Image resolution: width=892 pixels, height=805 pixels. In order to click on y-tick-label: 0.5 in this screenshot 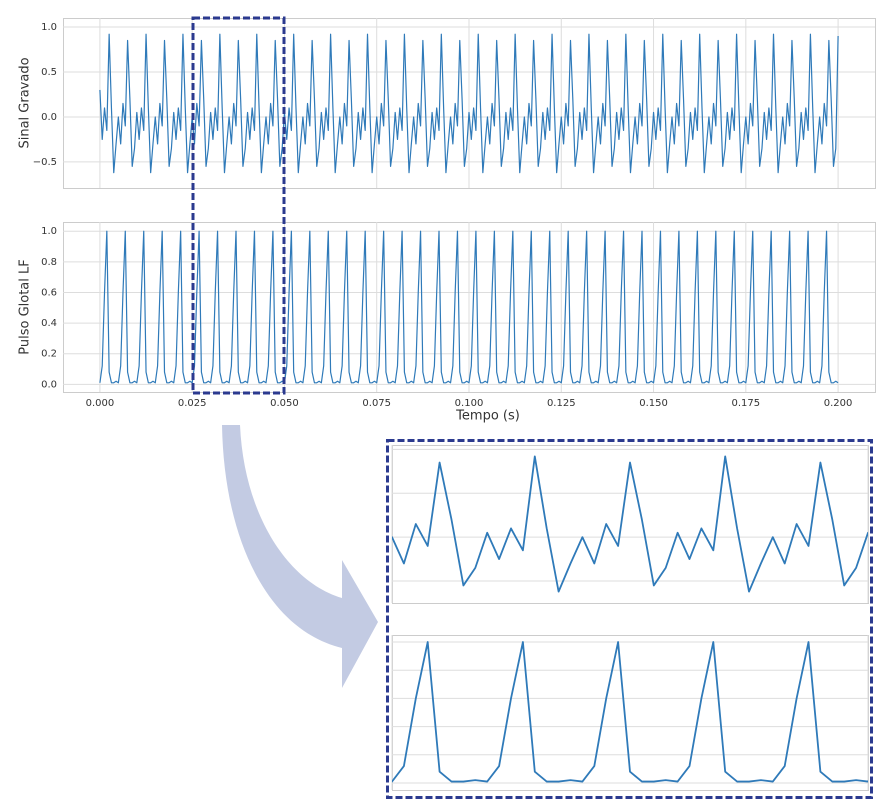, I will do `click(49, 72)`.